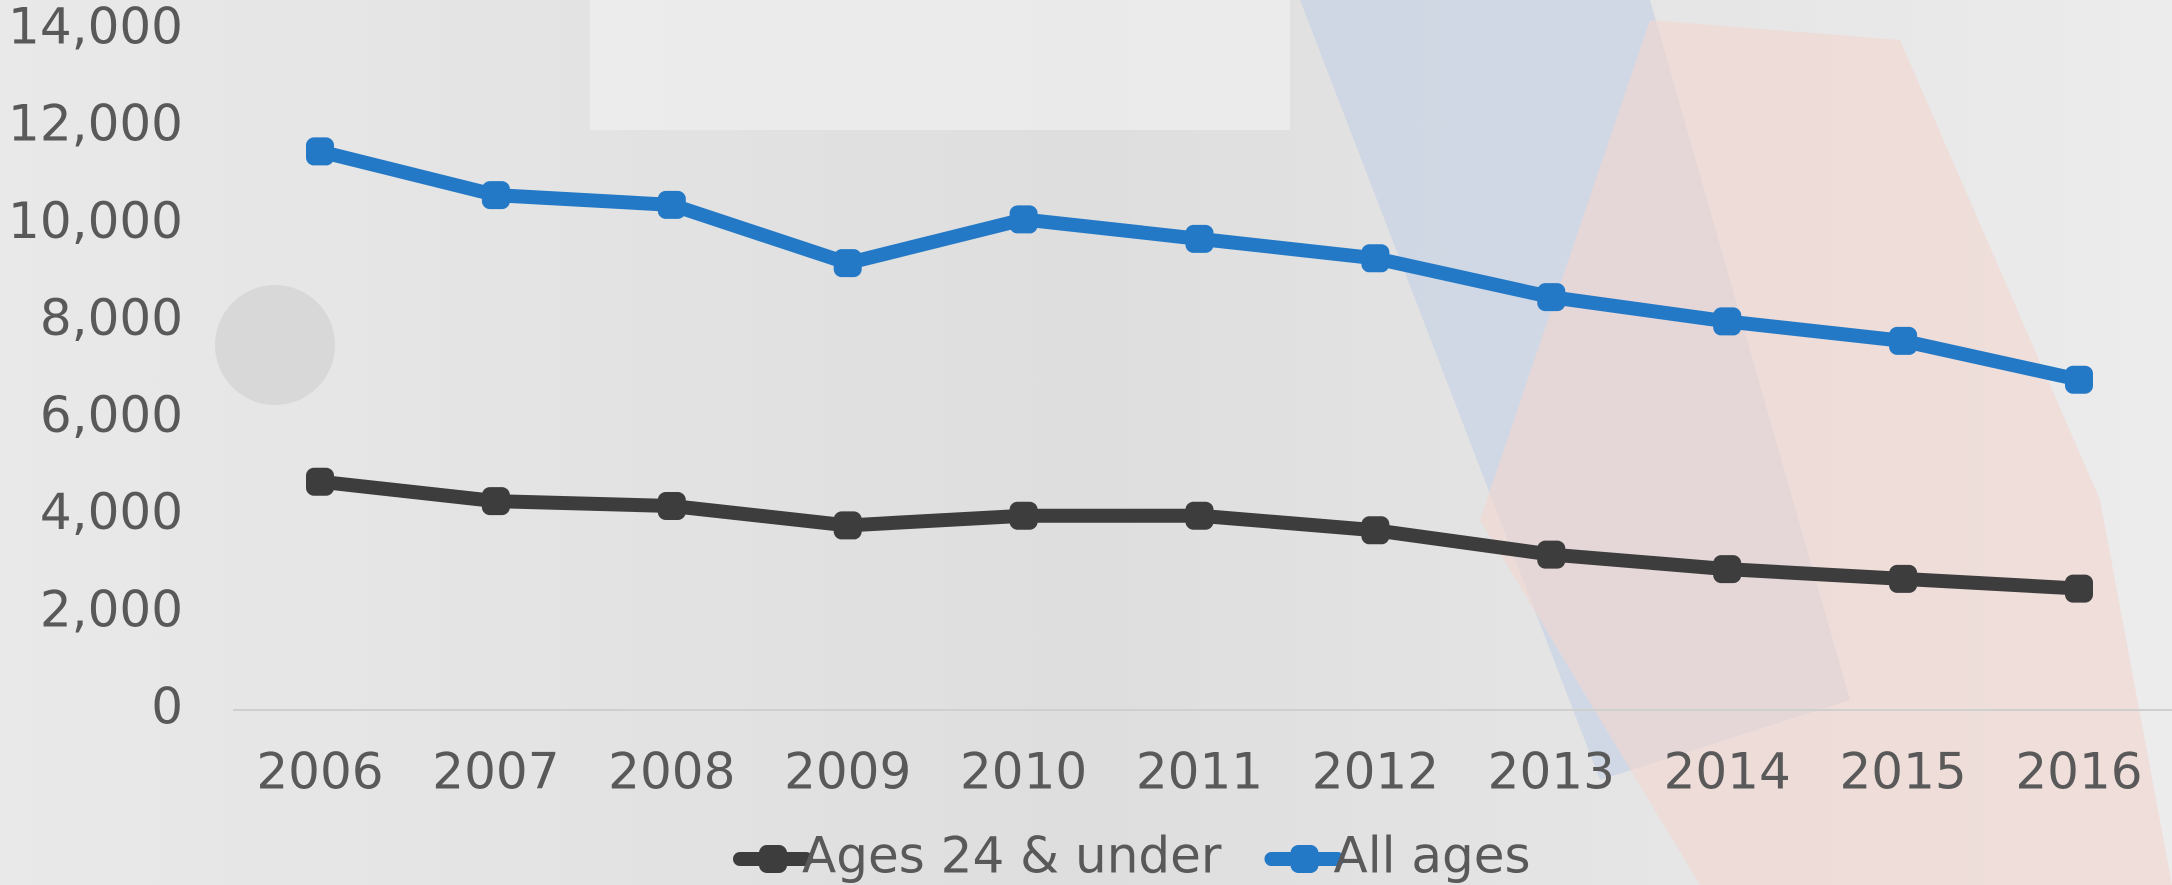  What do you see at coordinates (2078, 772) in the screenshot?
I see `x-tick-label: 2016` at bounding box center [2078, 772].